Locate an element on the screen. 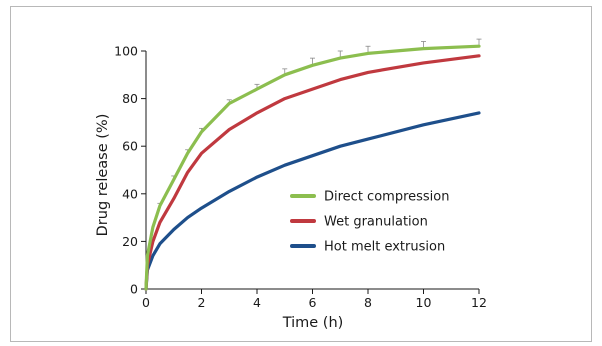 The height and width of the screenshot is (346, 602). x-tick-label: 4 is located at coordinates (257, 302).